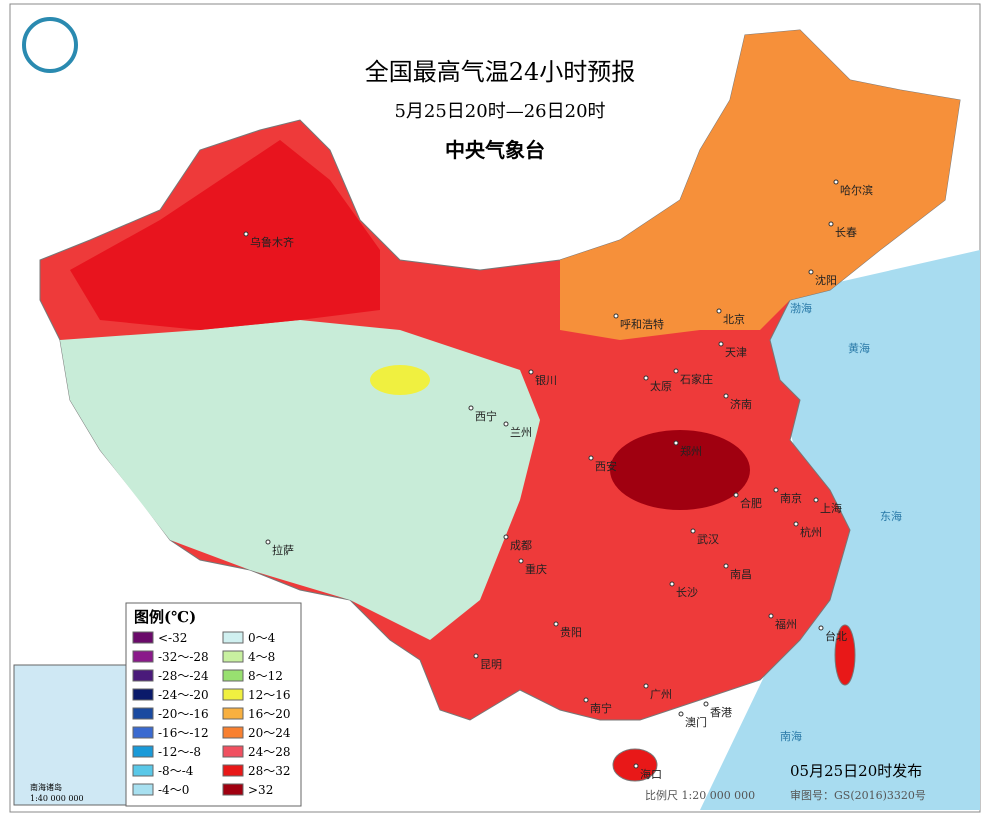 The image size is (987, 823). What do you see at coordinates (791, 498) in the screenshot?
I see `city-label: 南京` at bounding box center [791, 498].